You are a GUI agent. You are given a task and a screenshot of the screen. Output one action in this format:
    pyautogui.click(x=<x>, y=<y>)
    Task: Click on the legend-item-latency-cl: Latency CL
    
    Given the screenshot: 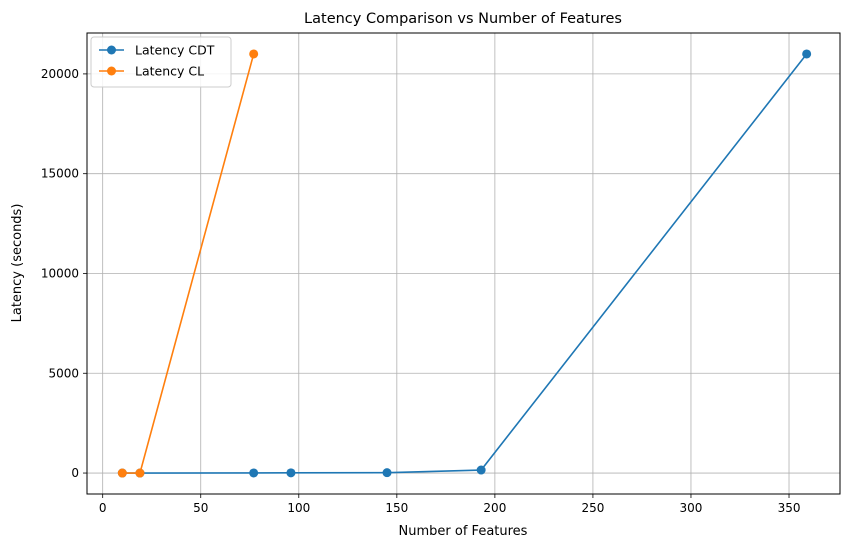 What is the action you would take?
    pyautogui.click(x=151, y=71)
    